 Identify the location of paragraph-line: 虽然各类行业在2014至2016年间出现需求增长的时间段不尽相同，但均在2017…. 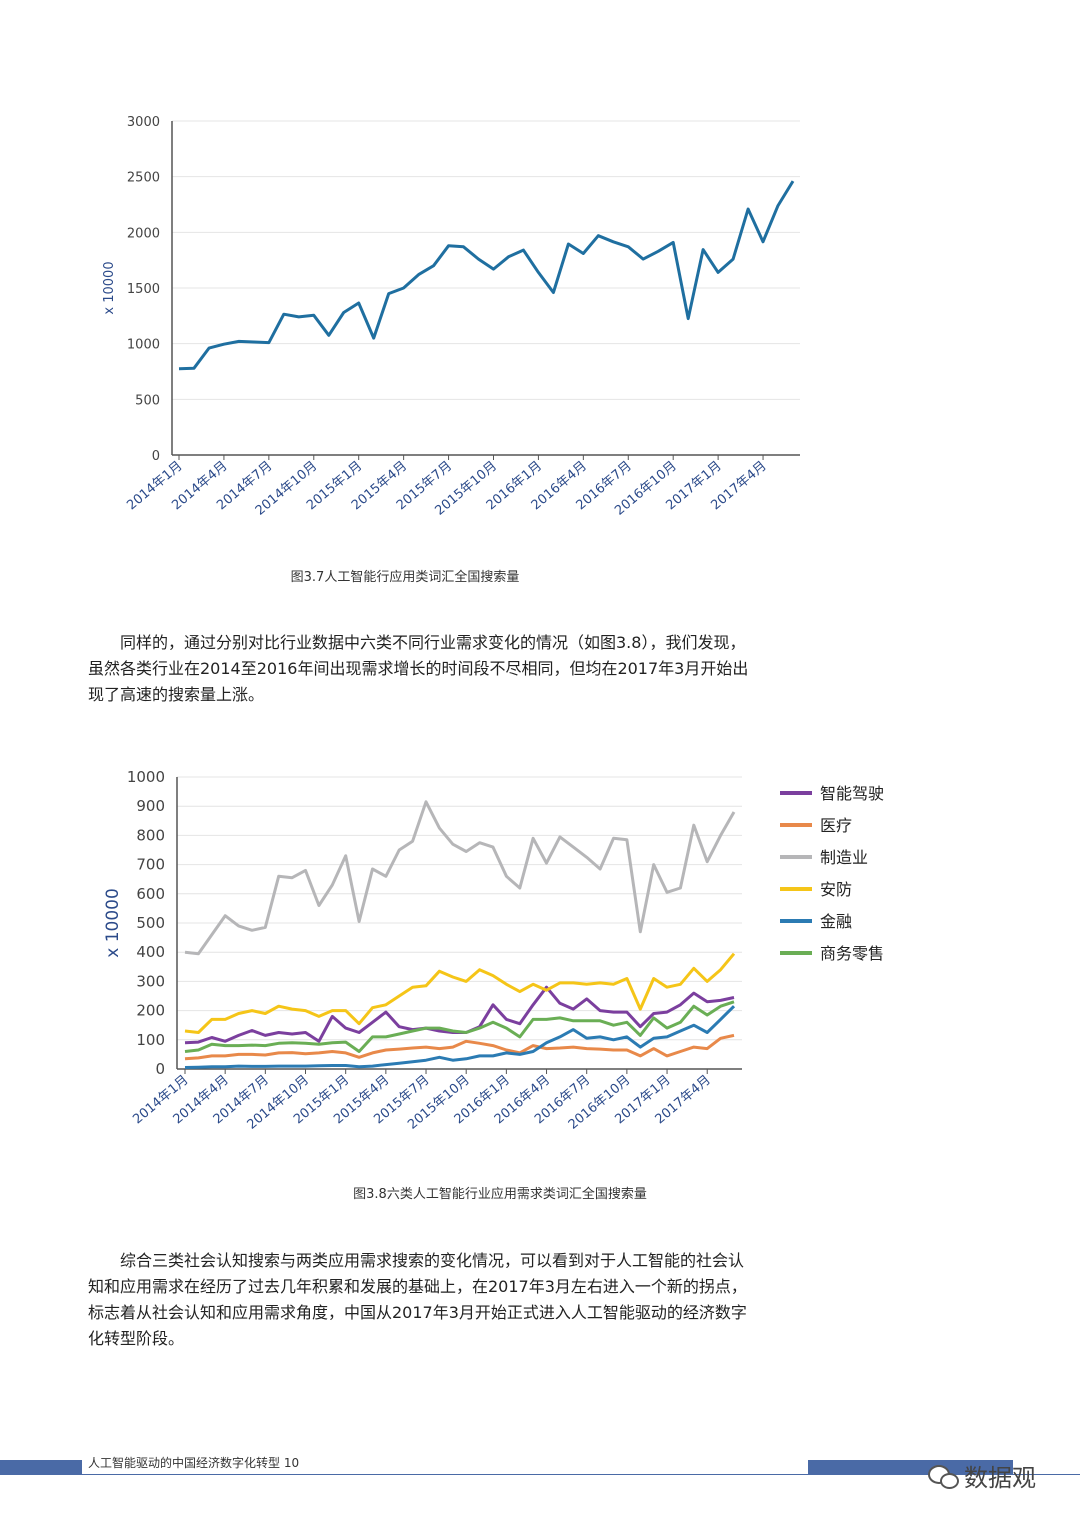
(418, 668).